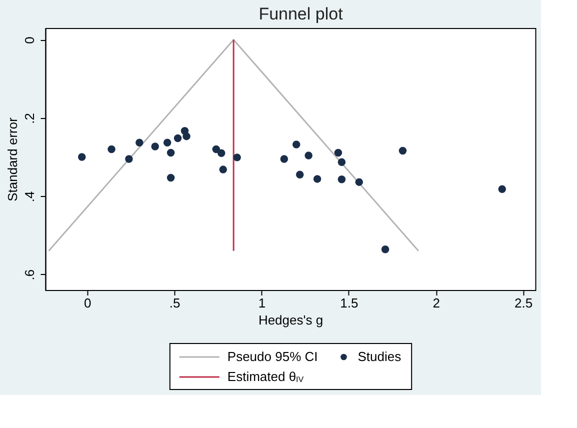 This screenshot has width=577, height=428. What do you see at coordinates (174, 303) in the screenshot?
I see `x-tick-label: .5` at bounding box center [174, 303].